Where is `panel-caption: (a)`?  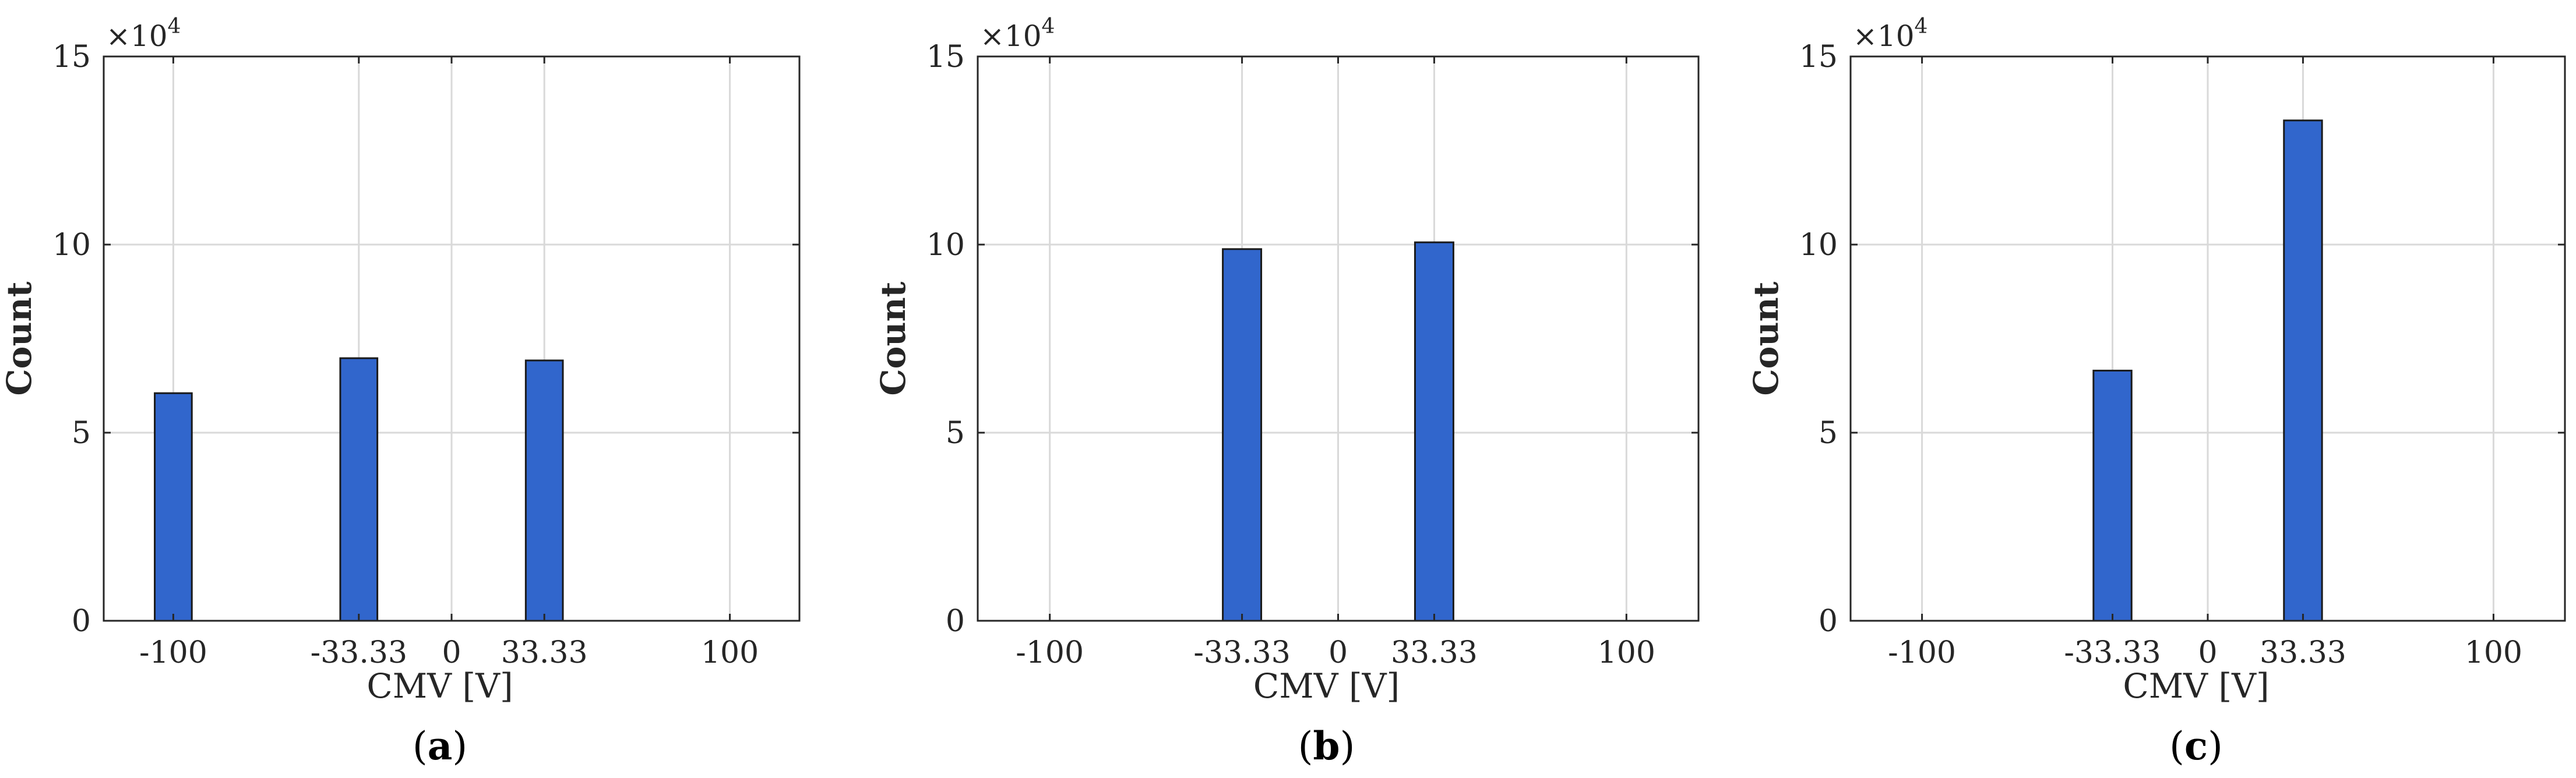 panel-caption: (a) is located at coordinates (440, 746).